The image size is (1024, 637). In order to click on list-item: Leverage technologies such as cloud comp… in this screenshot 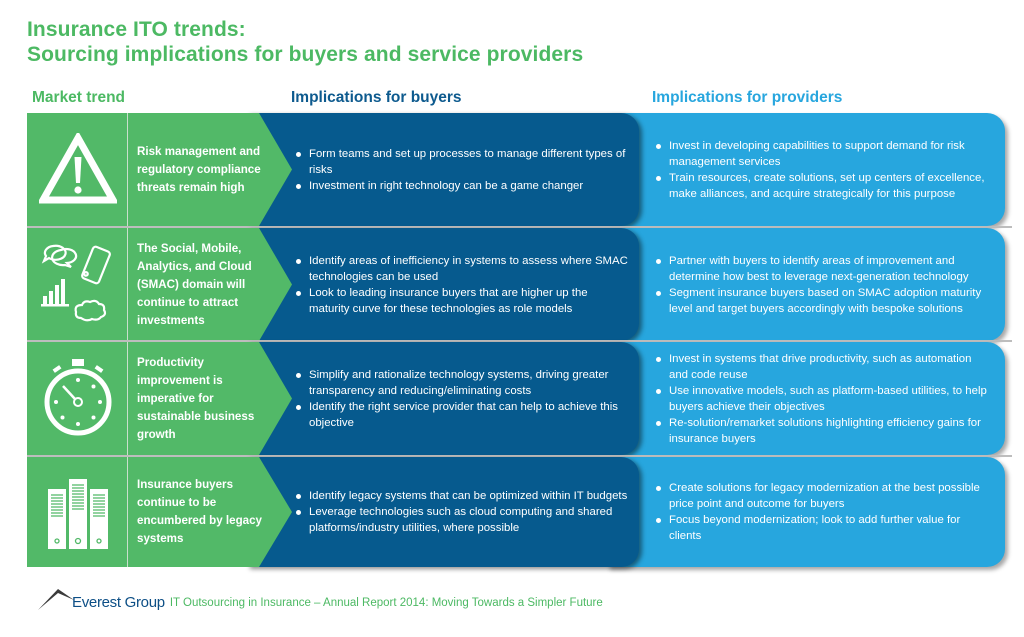, I will do `click(460, 520)`.